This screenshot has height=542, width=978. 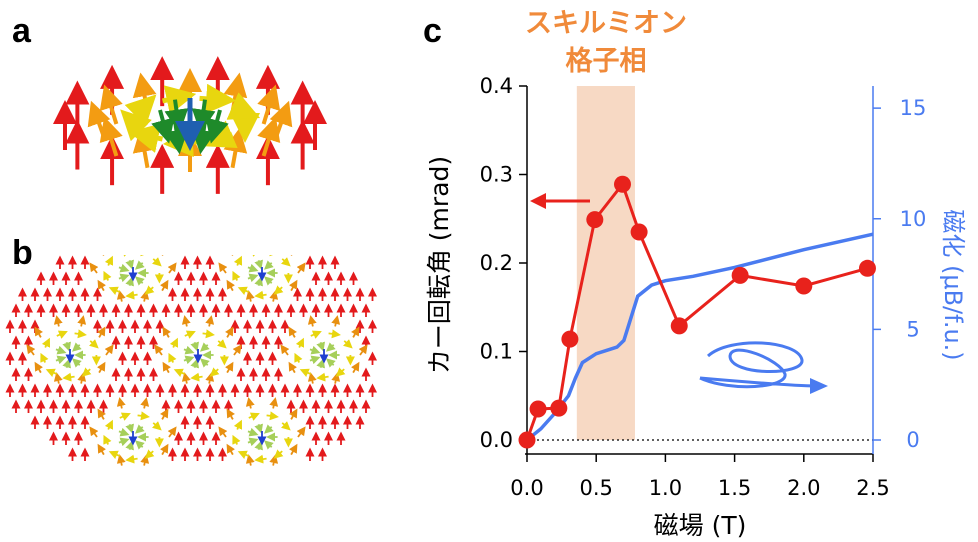 I want to click on left-tick-label: 0.1, so click(x=496, y=352).